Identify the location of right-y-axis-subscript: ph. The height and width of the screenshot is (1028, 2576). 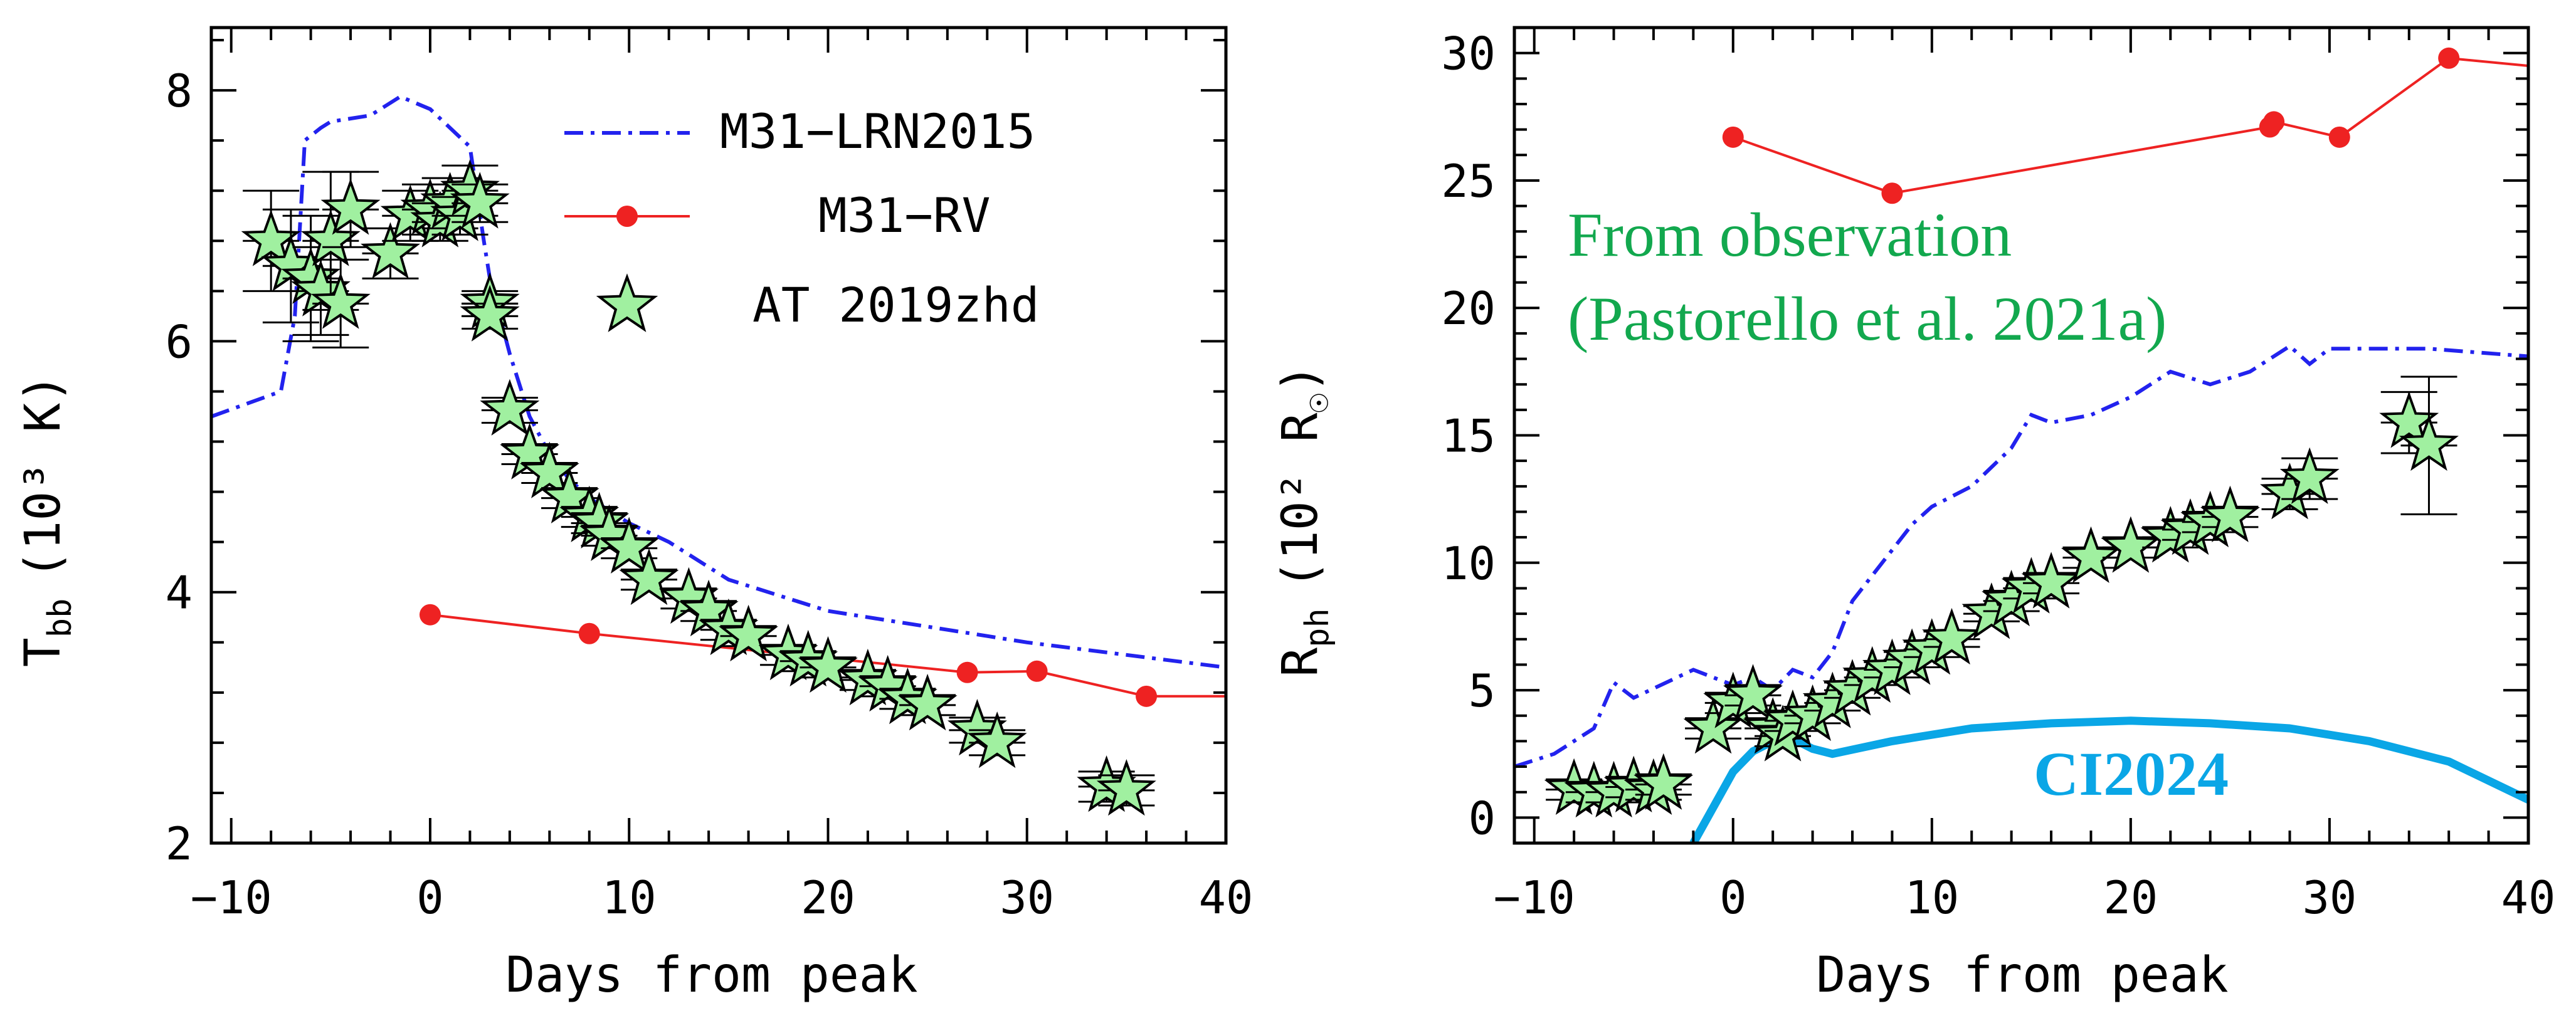
(1317, 628).